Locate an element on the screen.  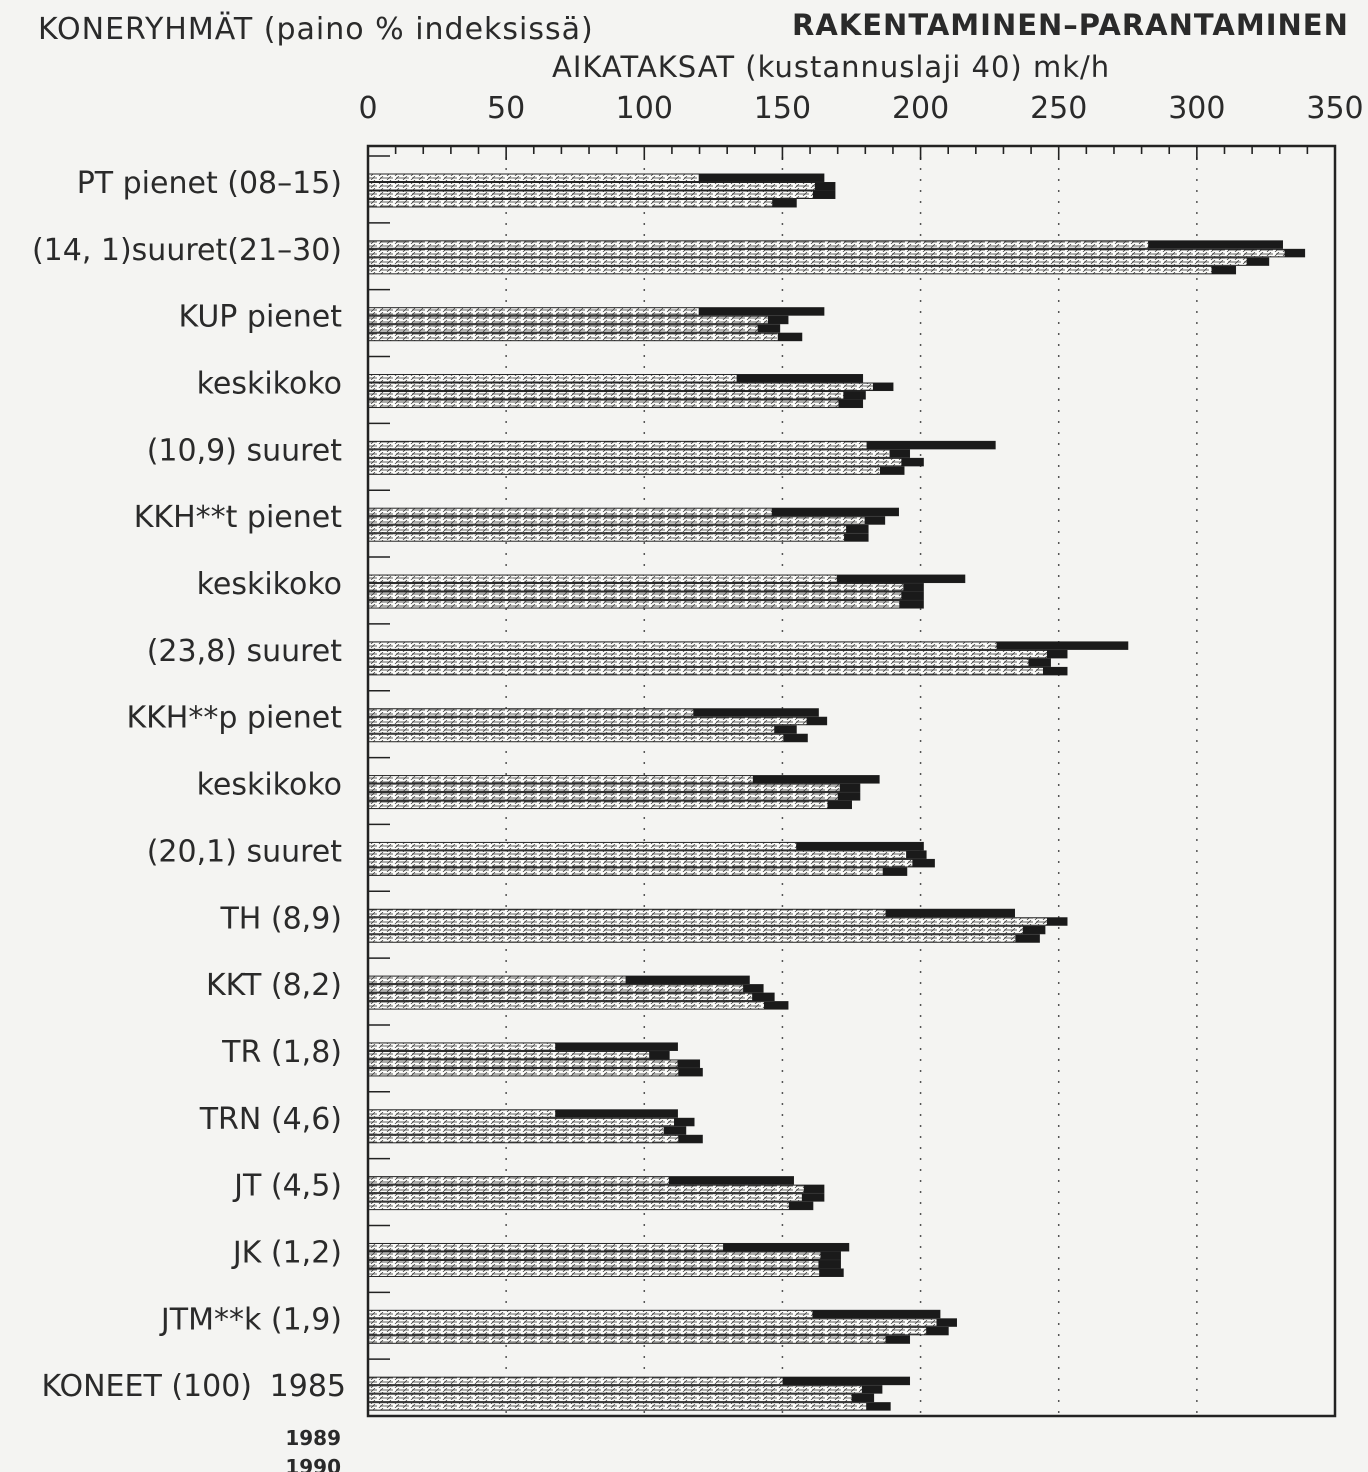
category-label: (10,9) suuret is located at coordinates (245, 450).